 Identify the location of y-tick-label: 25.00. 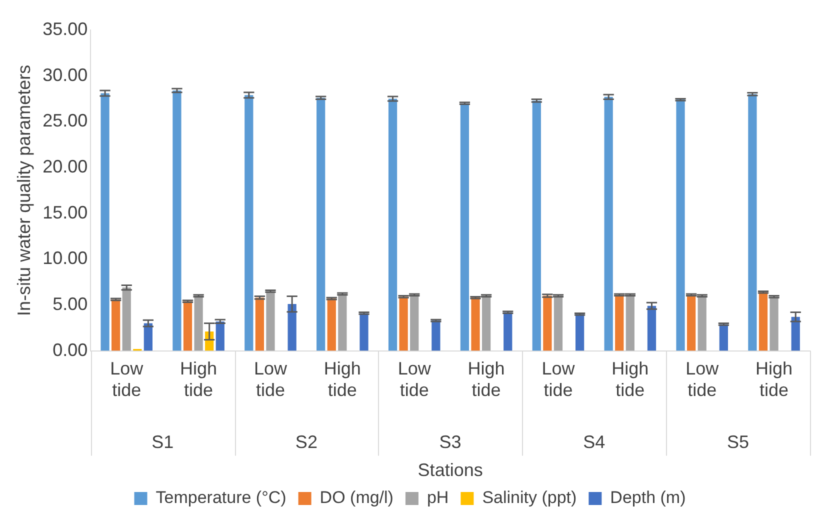
(65, 120).